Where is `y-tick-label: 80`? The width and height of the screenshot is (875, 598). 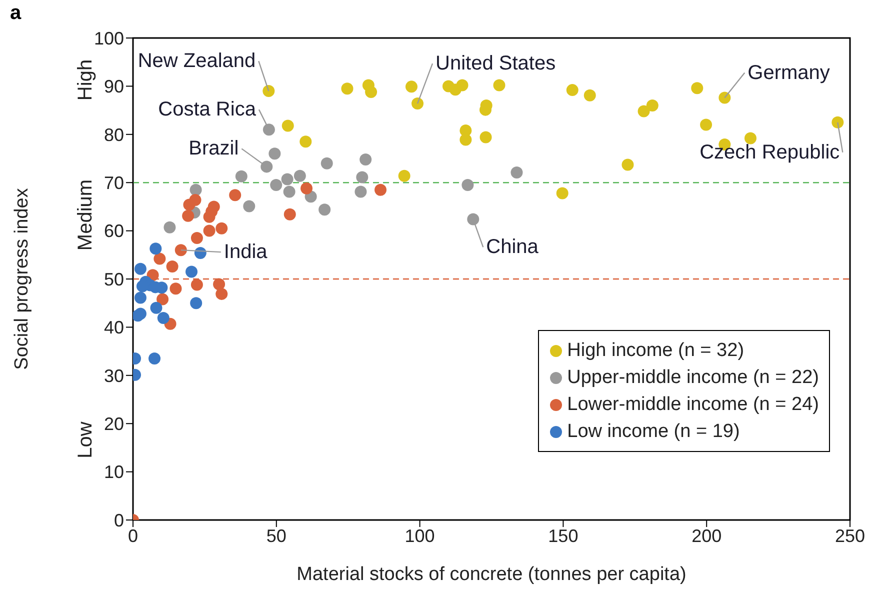
y-tick-label: 80 is located at coordinates (114, 134).